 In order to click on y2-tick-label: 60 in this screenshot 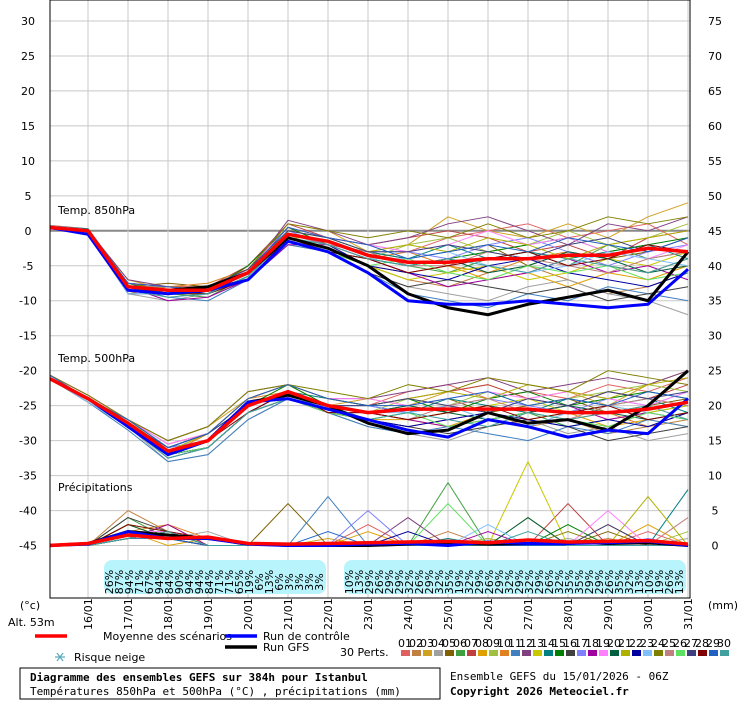, I will do `click(715, 126)`.